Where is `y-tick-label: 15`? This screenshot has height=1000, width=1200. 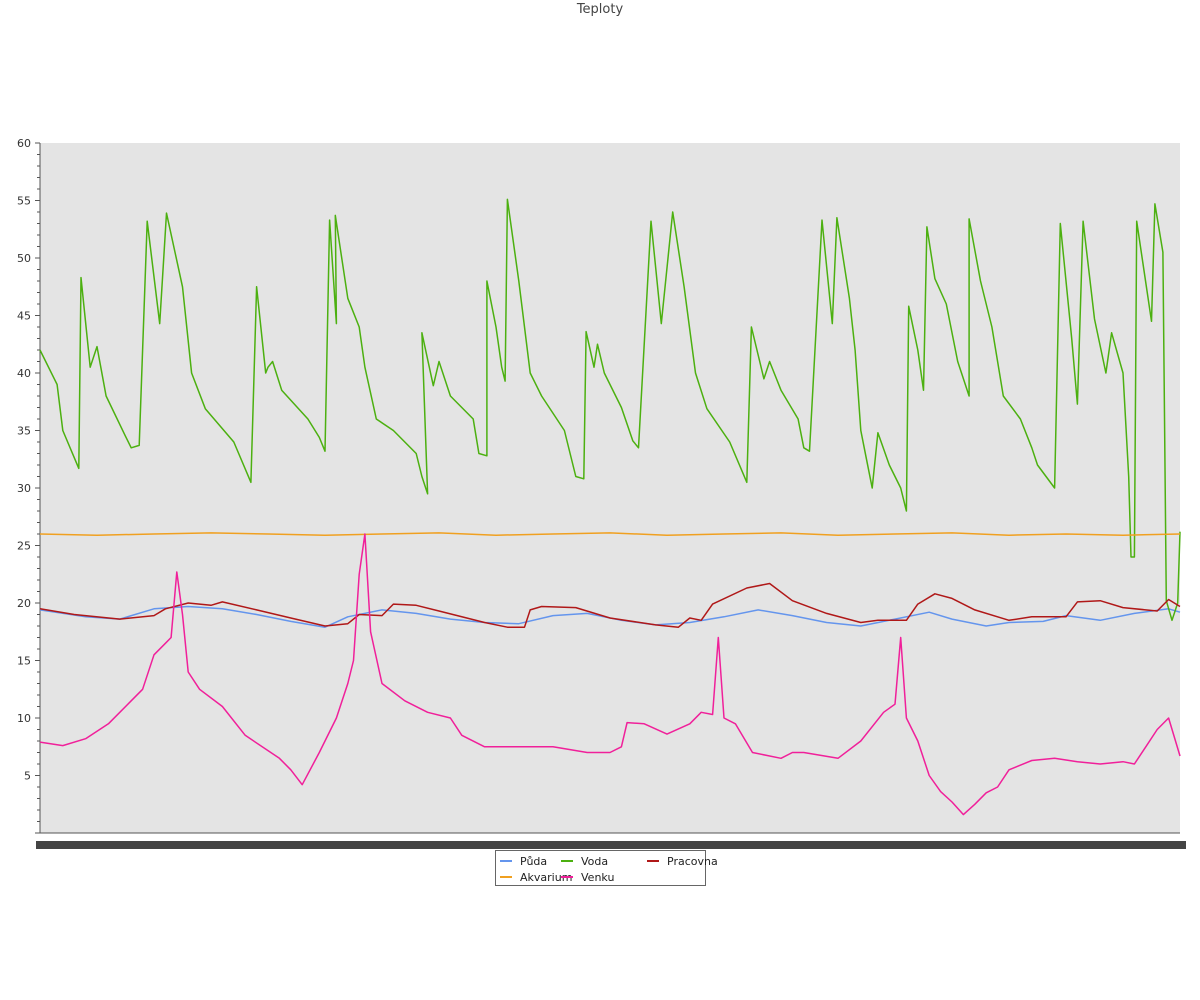
y-tick-label: 15 is located at coordinates (24, 661).